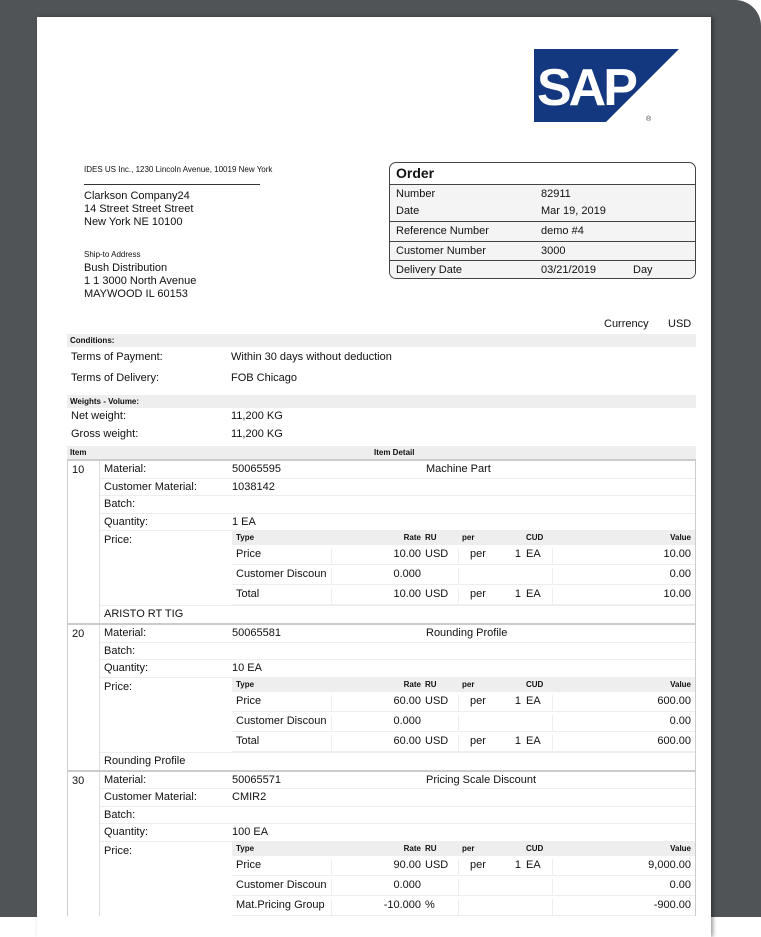 The width and height of the screenshot is (761, 937). What do you see at coordinates (407, 574) in the screenshot?
I see `rate: 0.000` at bounding box center [407, 574].